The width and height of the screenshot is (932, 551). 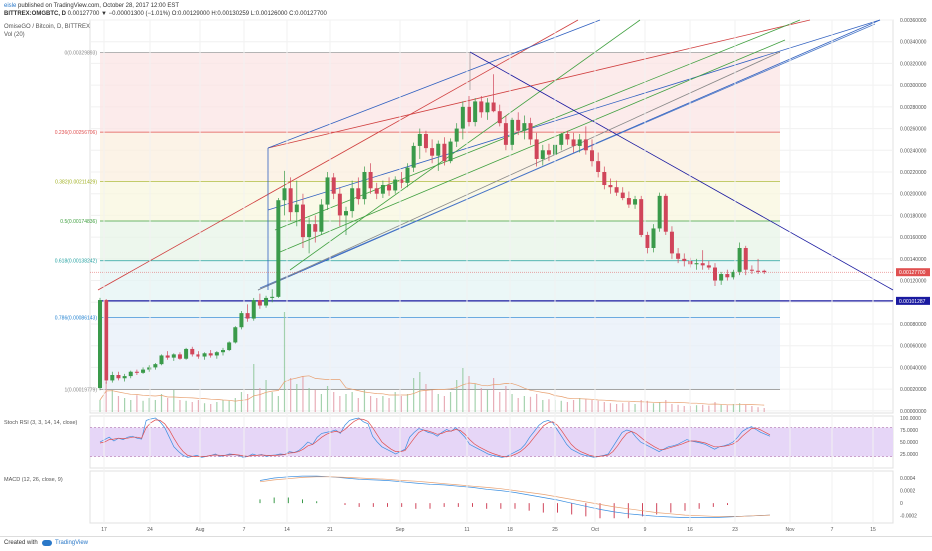 I want to click on price-tick-label: 0.00280000, so click(x=913, y=108).